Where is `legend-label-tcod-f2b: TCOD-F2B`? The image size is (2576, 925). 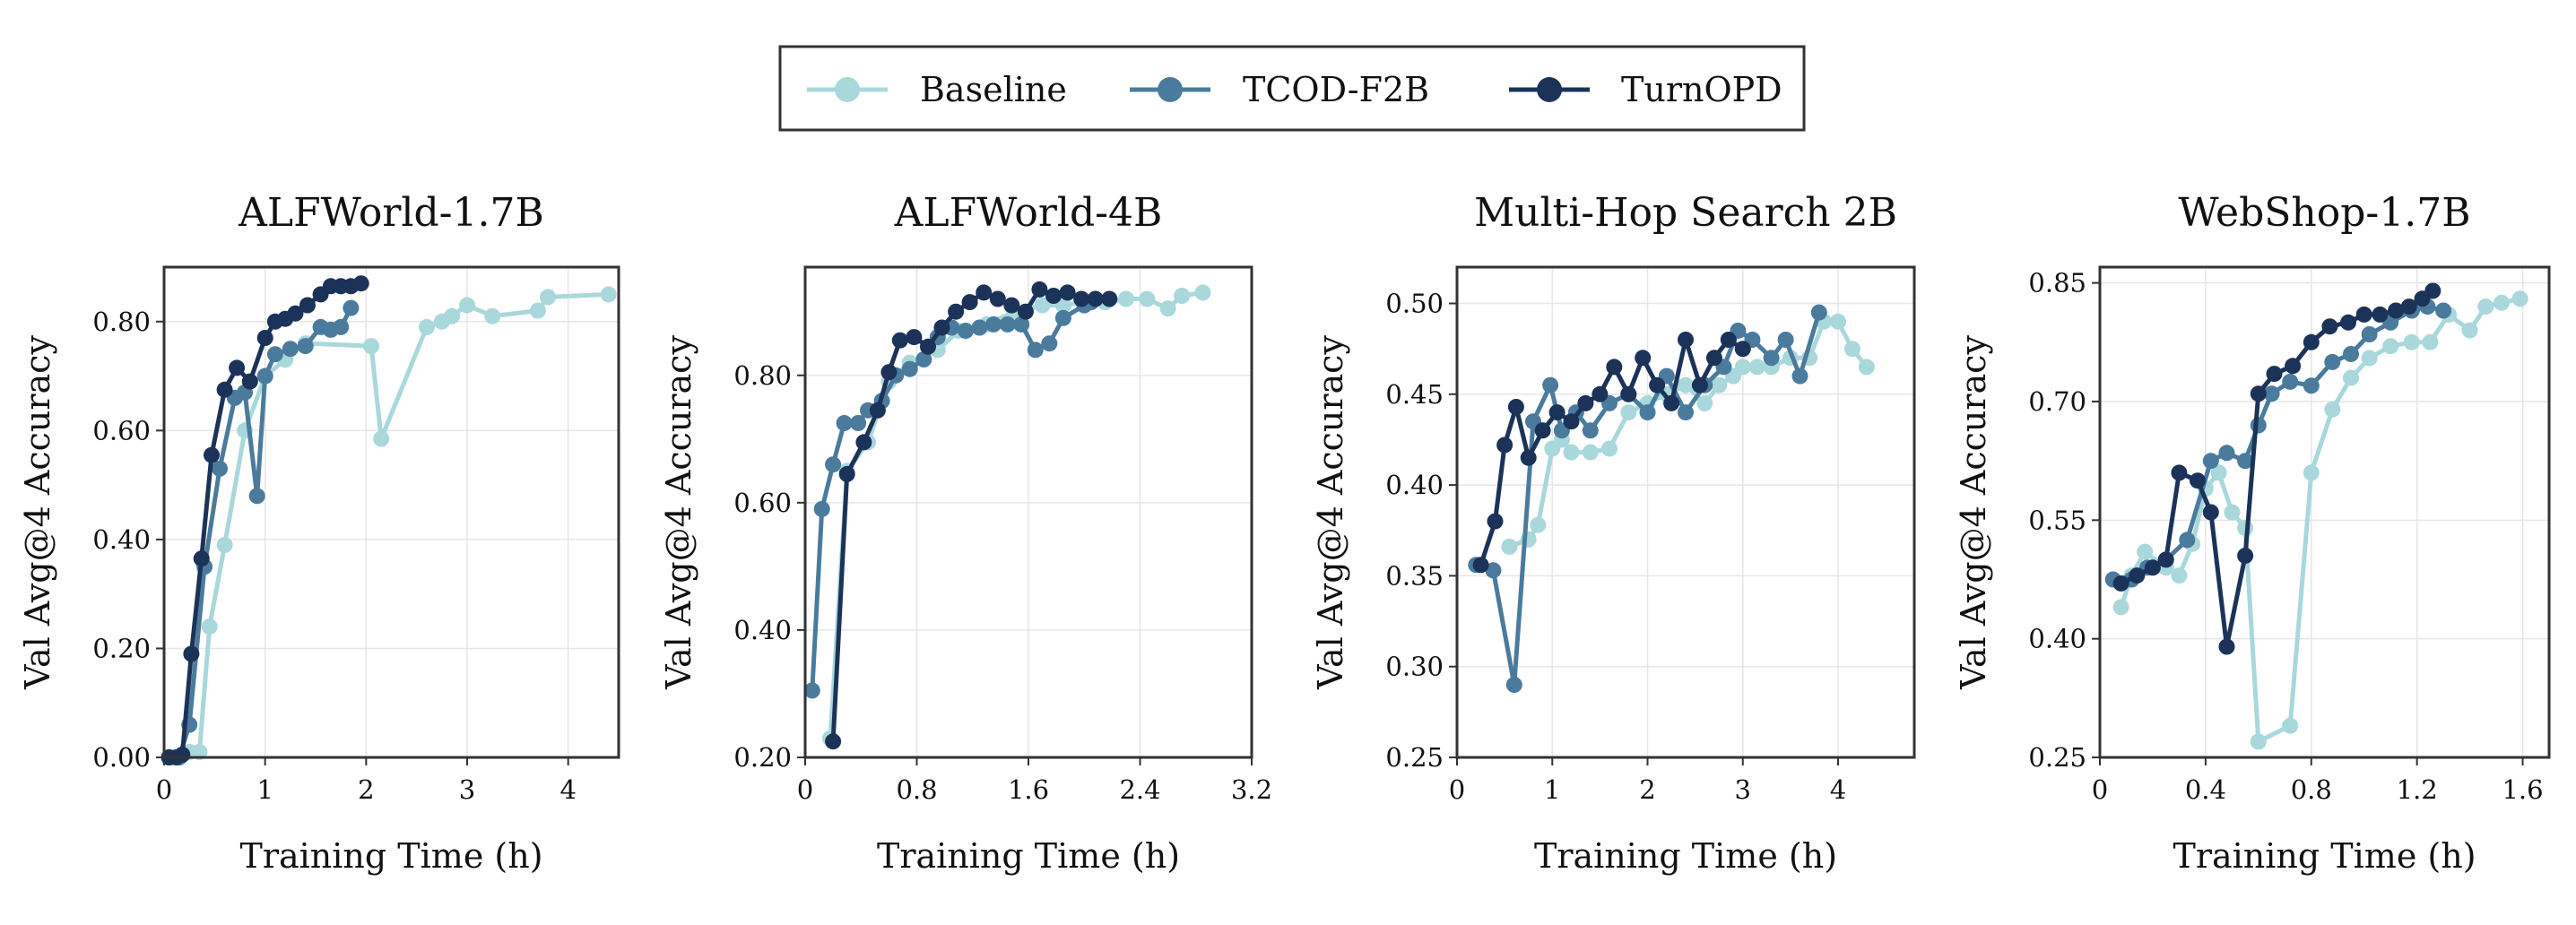 legend-label-tcod-f2b: TCOD-F2B is located at coordinates (1336, 89).